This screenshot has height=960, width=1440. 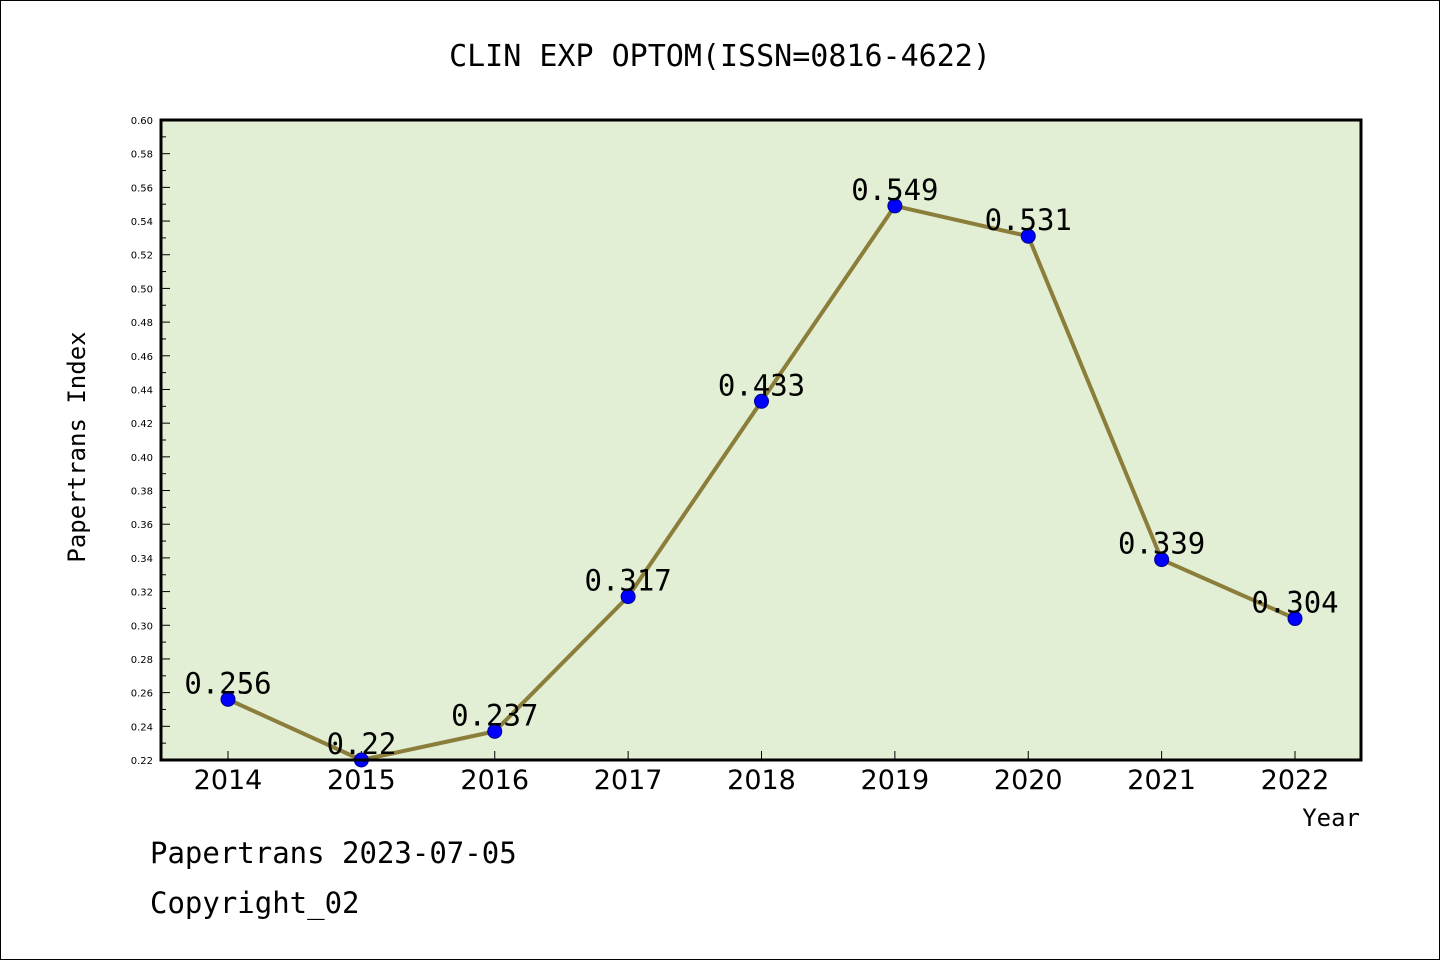 What do you see at coordinates (894, 190) in the screenshot?
I see `data-label: 0.549` at bounding box center [894, 190].